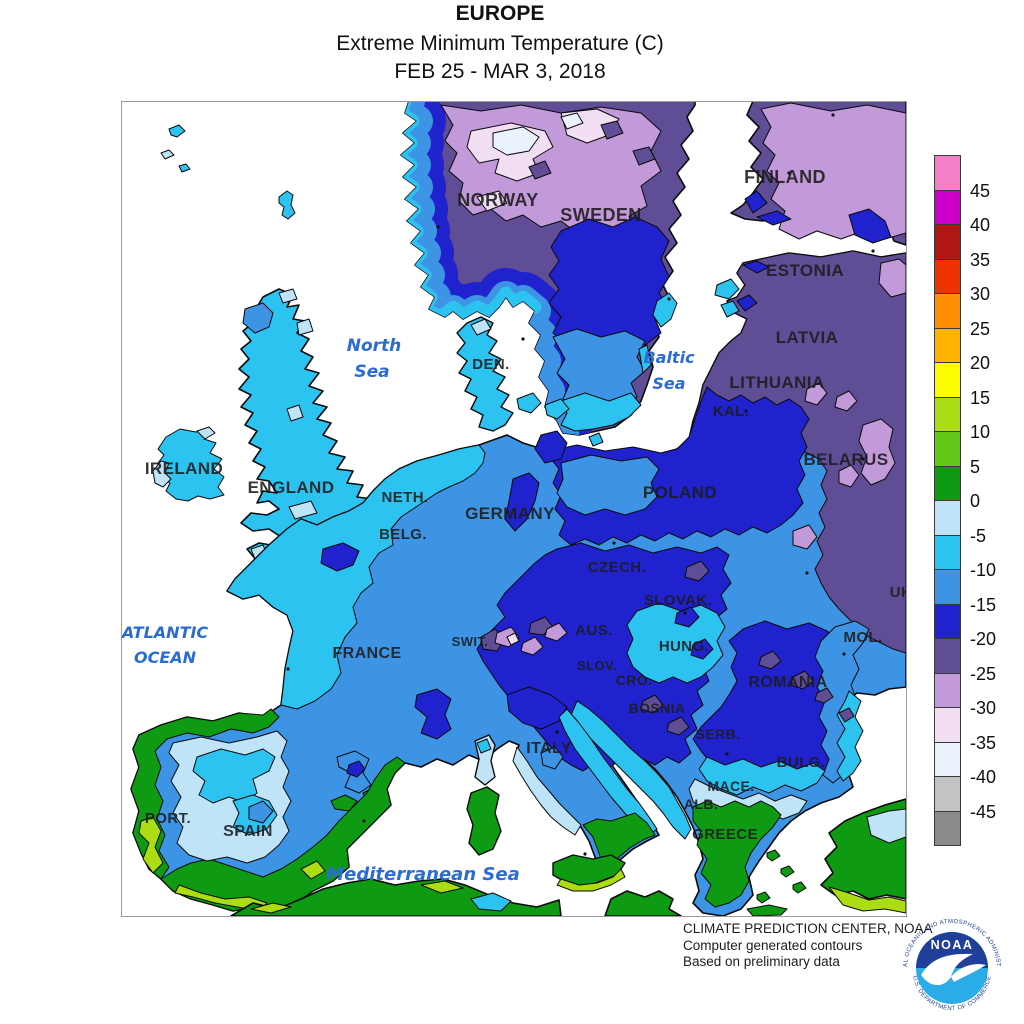  I want to click on map-label-france: FRANCE, so click(366, 653).